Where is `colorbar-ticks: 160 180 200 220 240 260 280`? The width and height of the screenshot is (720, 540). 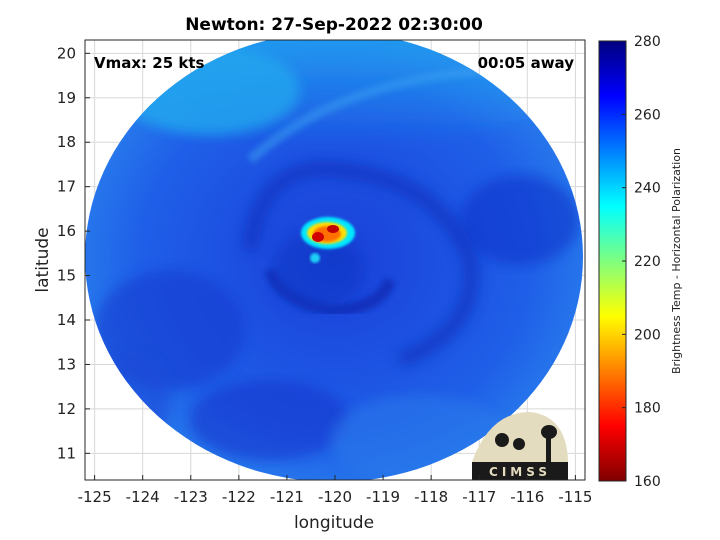 colorbar-ticks: 160 180 200 220 240 260 280 is located at coordinates (641, 262).